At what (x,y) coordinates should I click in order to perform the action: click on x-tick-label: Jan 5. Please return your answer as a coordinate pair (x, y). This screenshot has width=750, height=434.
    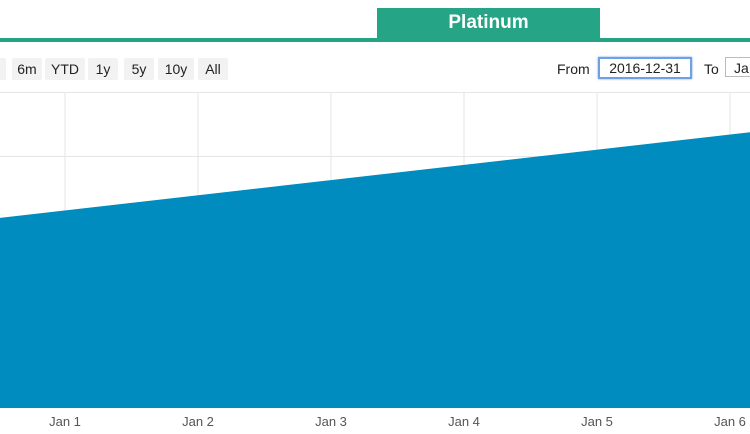
    Looking at the image, I should click on (597, 421).